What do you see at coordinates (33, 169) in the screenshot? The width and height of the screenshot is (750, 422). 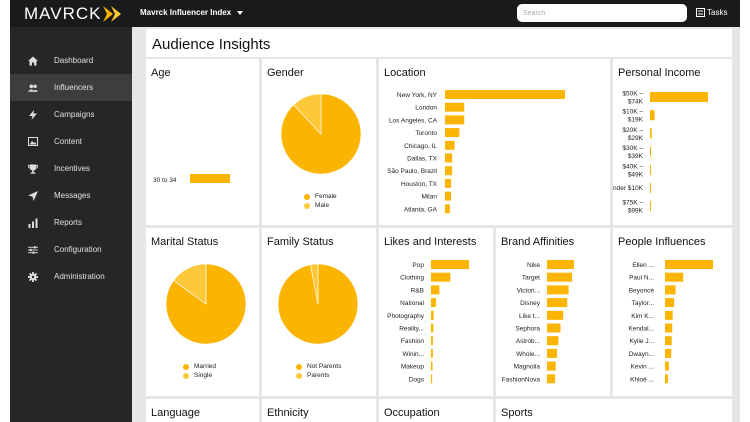 I see `trophy-icon` at bounding box center [33, 169].